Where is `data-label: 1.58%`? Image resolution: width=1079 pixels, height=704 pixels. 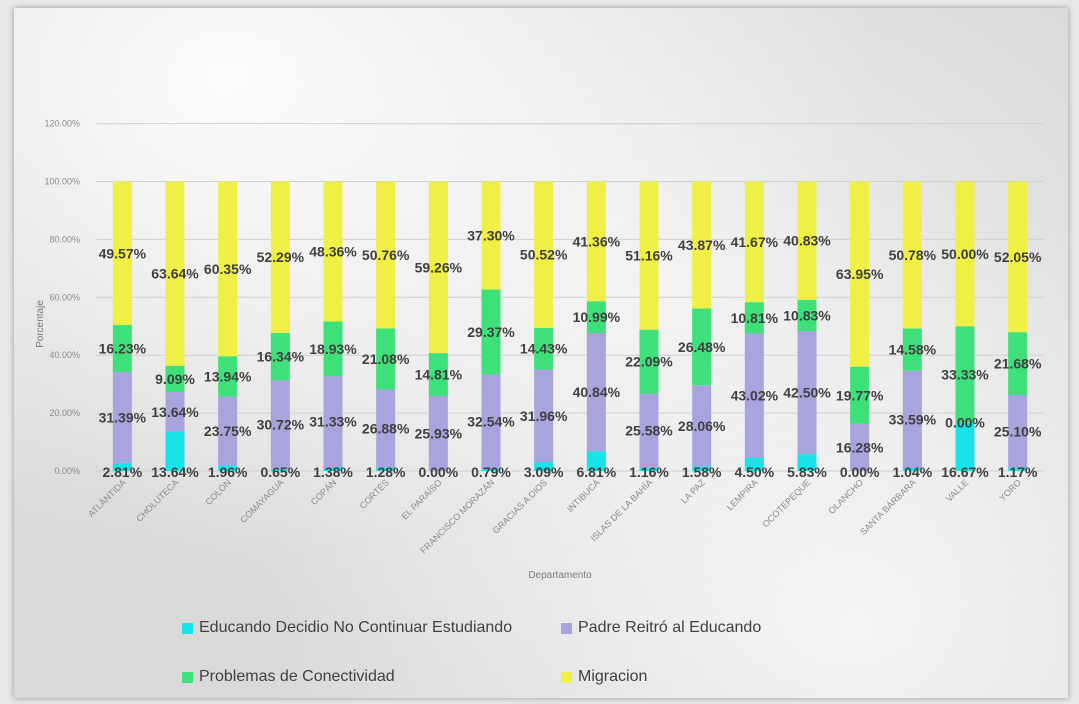
data-label: 1.58% is located at coordinates (702, 472).